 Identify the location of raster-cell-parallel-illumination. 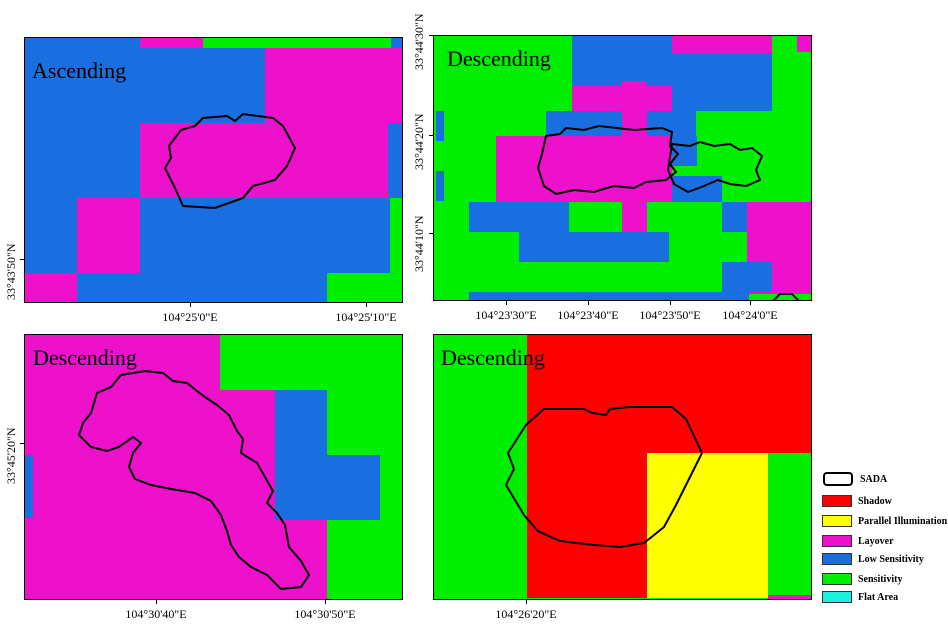
(707, 525).